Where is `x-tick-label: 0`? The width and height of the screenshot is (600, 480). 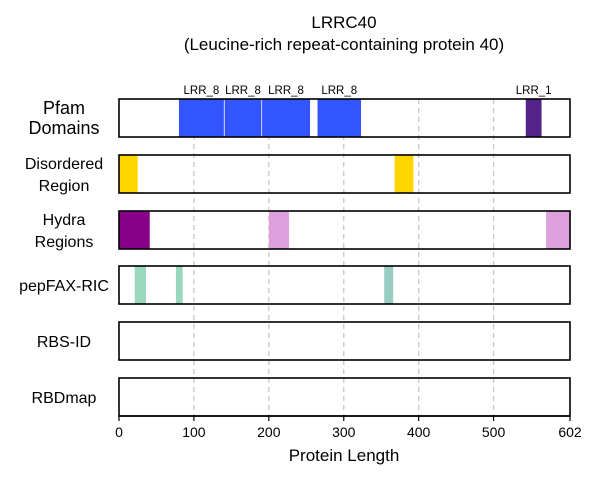
x-tick-label: 0 is located at coordinates (119, 432).